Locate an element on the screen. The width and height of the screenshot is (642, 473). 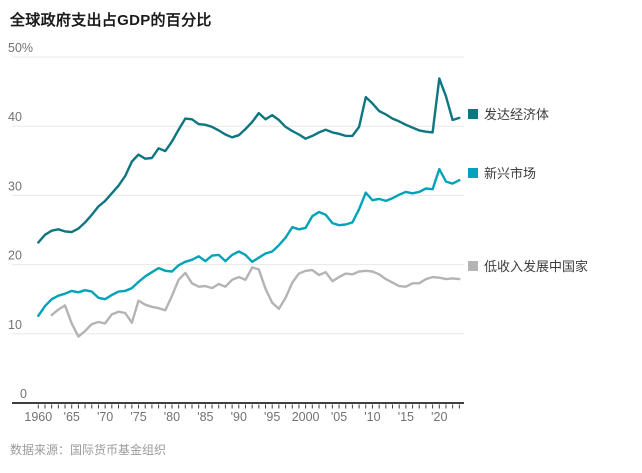
x-axis-label-1970: '70 is located at coordinates (105, 417).